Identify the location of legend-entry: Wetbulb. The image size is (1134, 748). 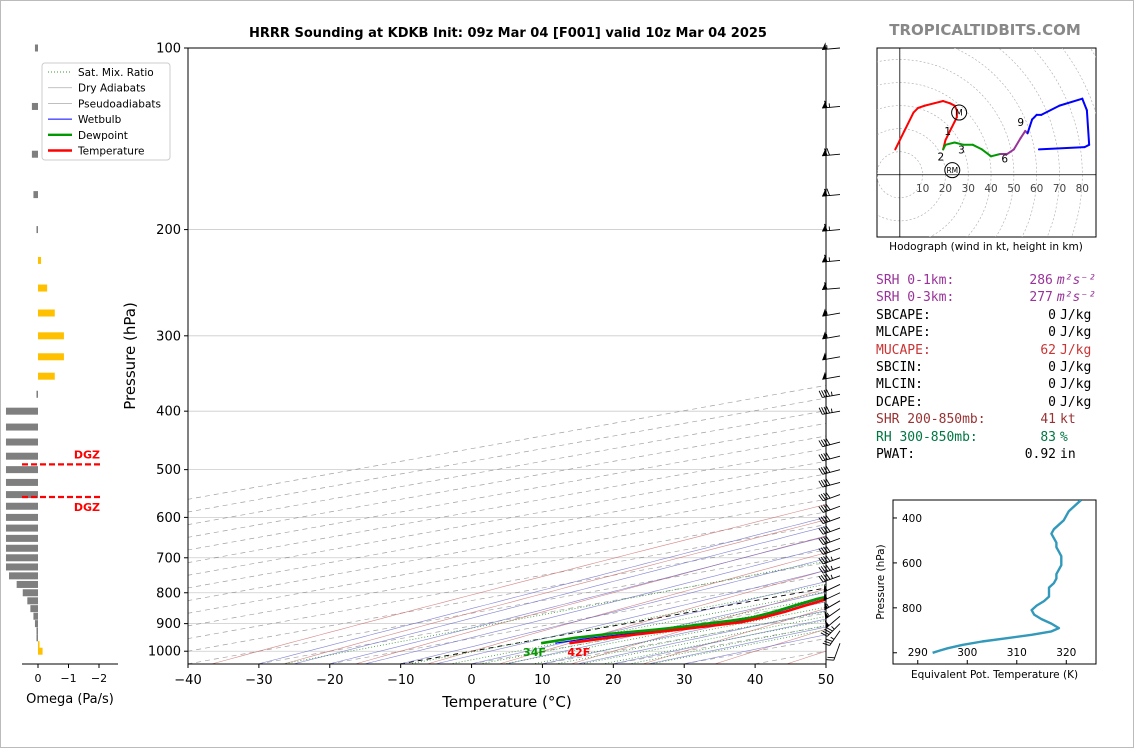
(100, 120).